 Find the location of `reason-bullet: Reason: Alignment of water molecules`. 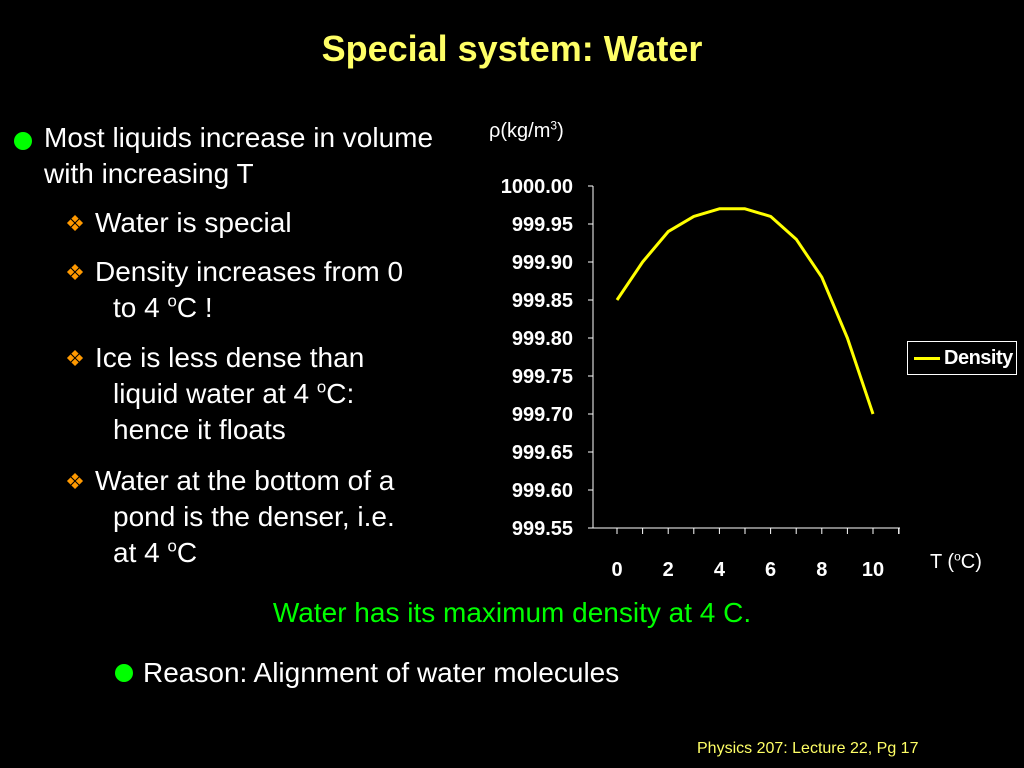

reason-bullet: Reason: Alignment of water molecules is located at coordinates (367, 673).